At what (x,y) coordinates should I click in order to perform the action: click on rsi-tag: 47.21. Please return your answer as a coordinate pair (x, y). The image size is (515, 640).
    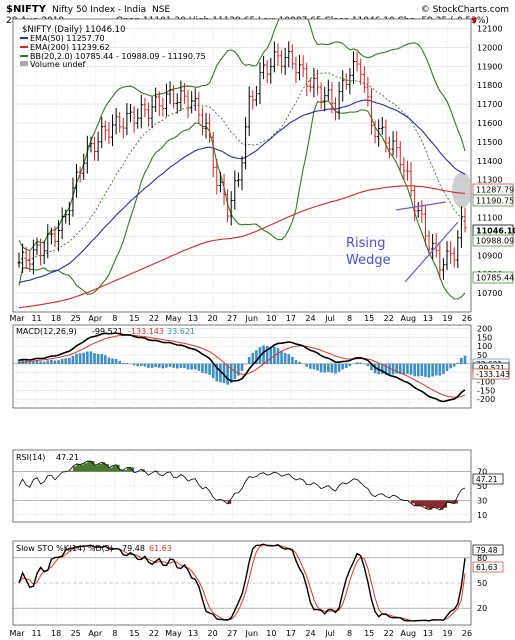
    Looking at the image, I should click on (487, 479).